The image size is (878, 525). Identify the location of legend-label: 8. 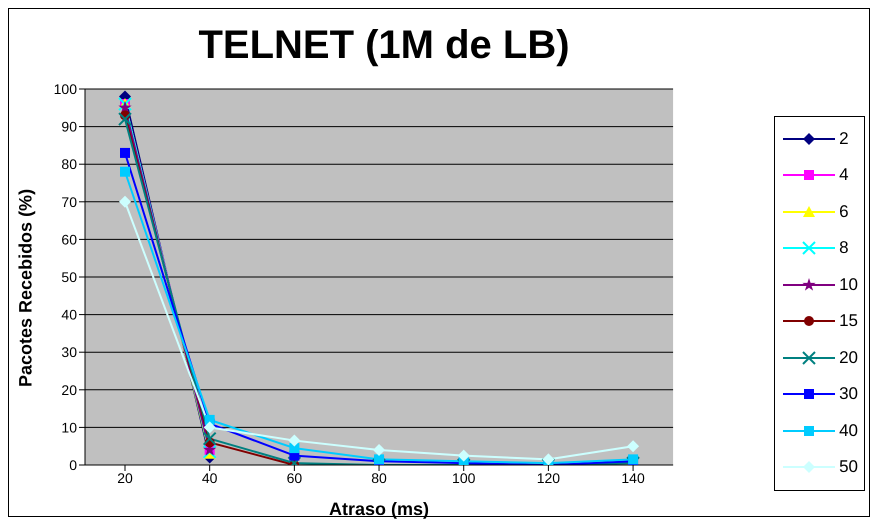
(844, 248).